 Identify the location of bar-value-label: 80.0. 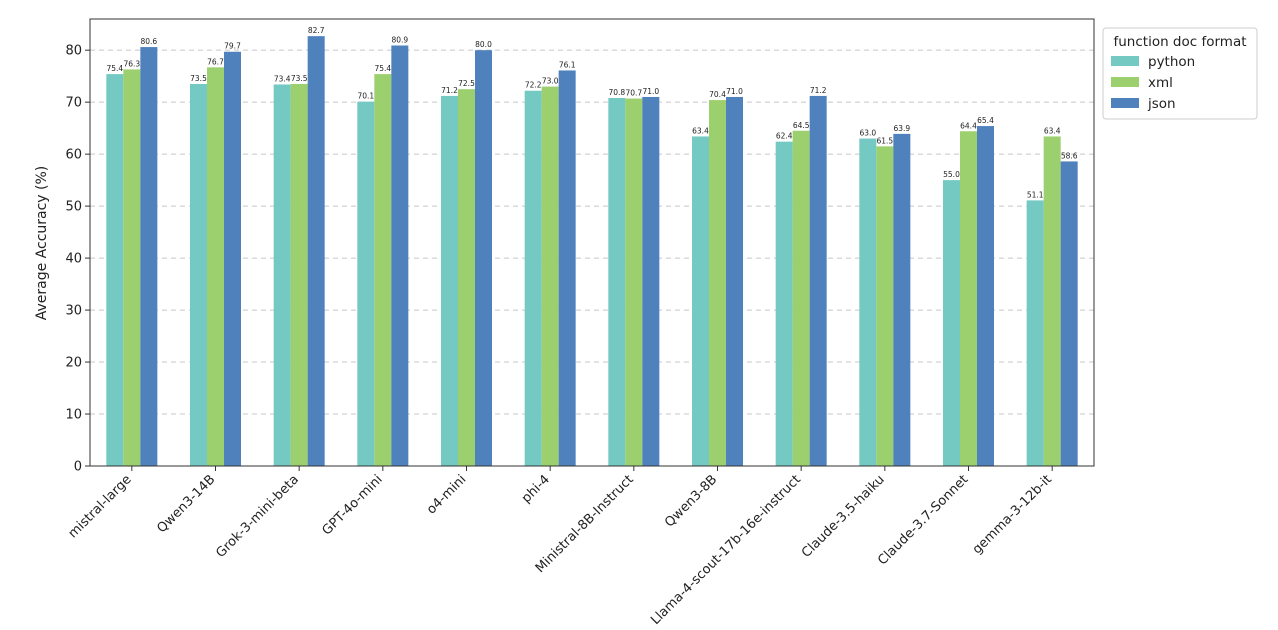
(483, 44).